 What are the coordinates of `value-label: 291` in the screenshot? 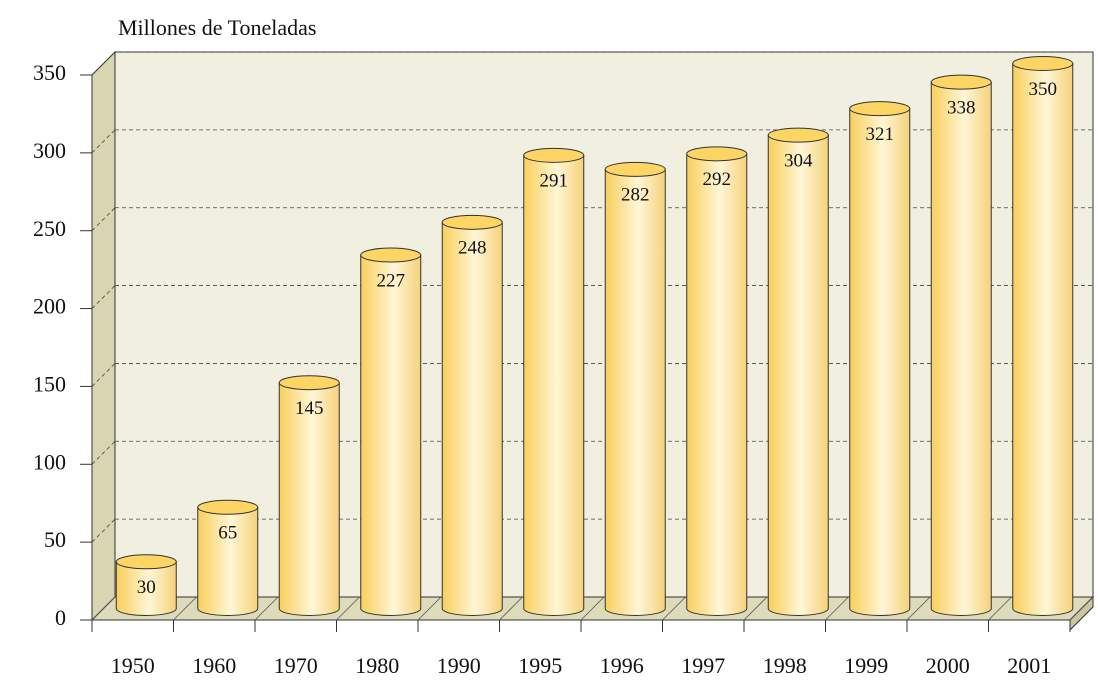 It's located at (554, 181).